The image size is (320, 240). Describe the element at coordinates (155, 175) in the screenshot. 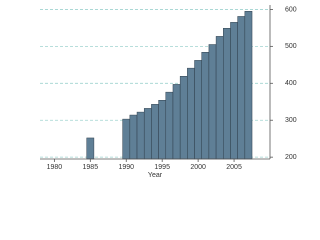

I see `x-axis-title: Year` at that location.